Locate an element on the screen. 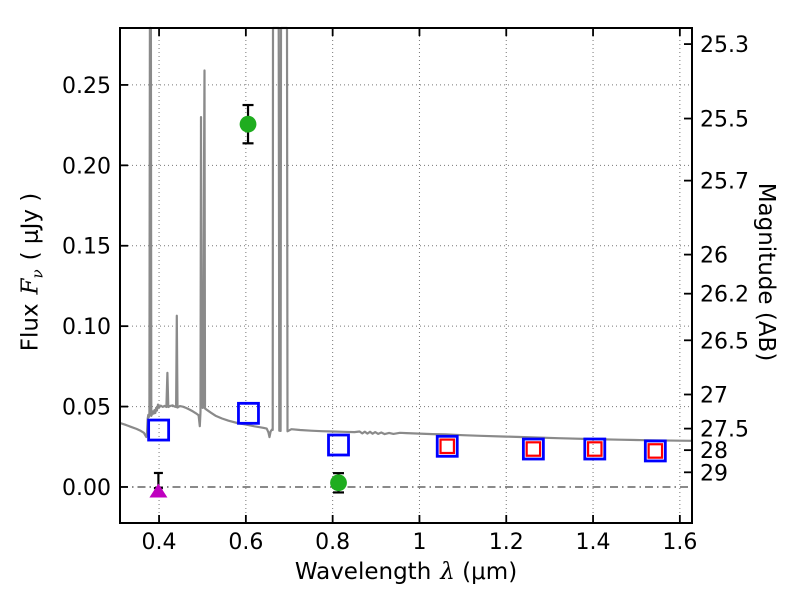 The width and height of the screenshot is (800, 600). y-axis-label-text: Flux is located at coordinates (30, 327).